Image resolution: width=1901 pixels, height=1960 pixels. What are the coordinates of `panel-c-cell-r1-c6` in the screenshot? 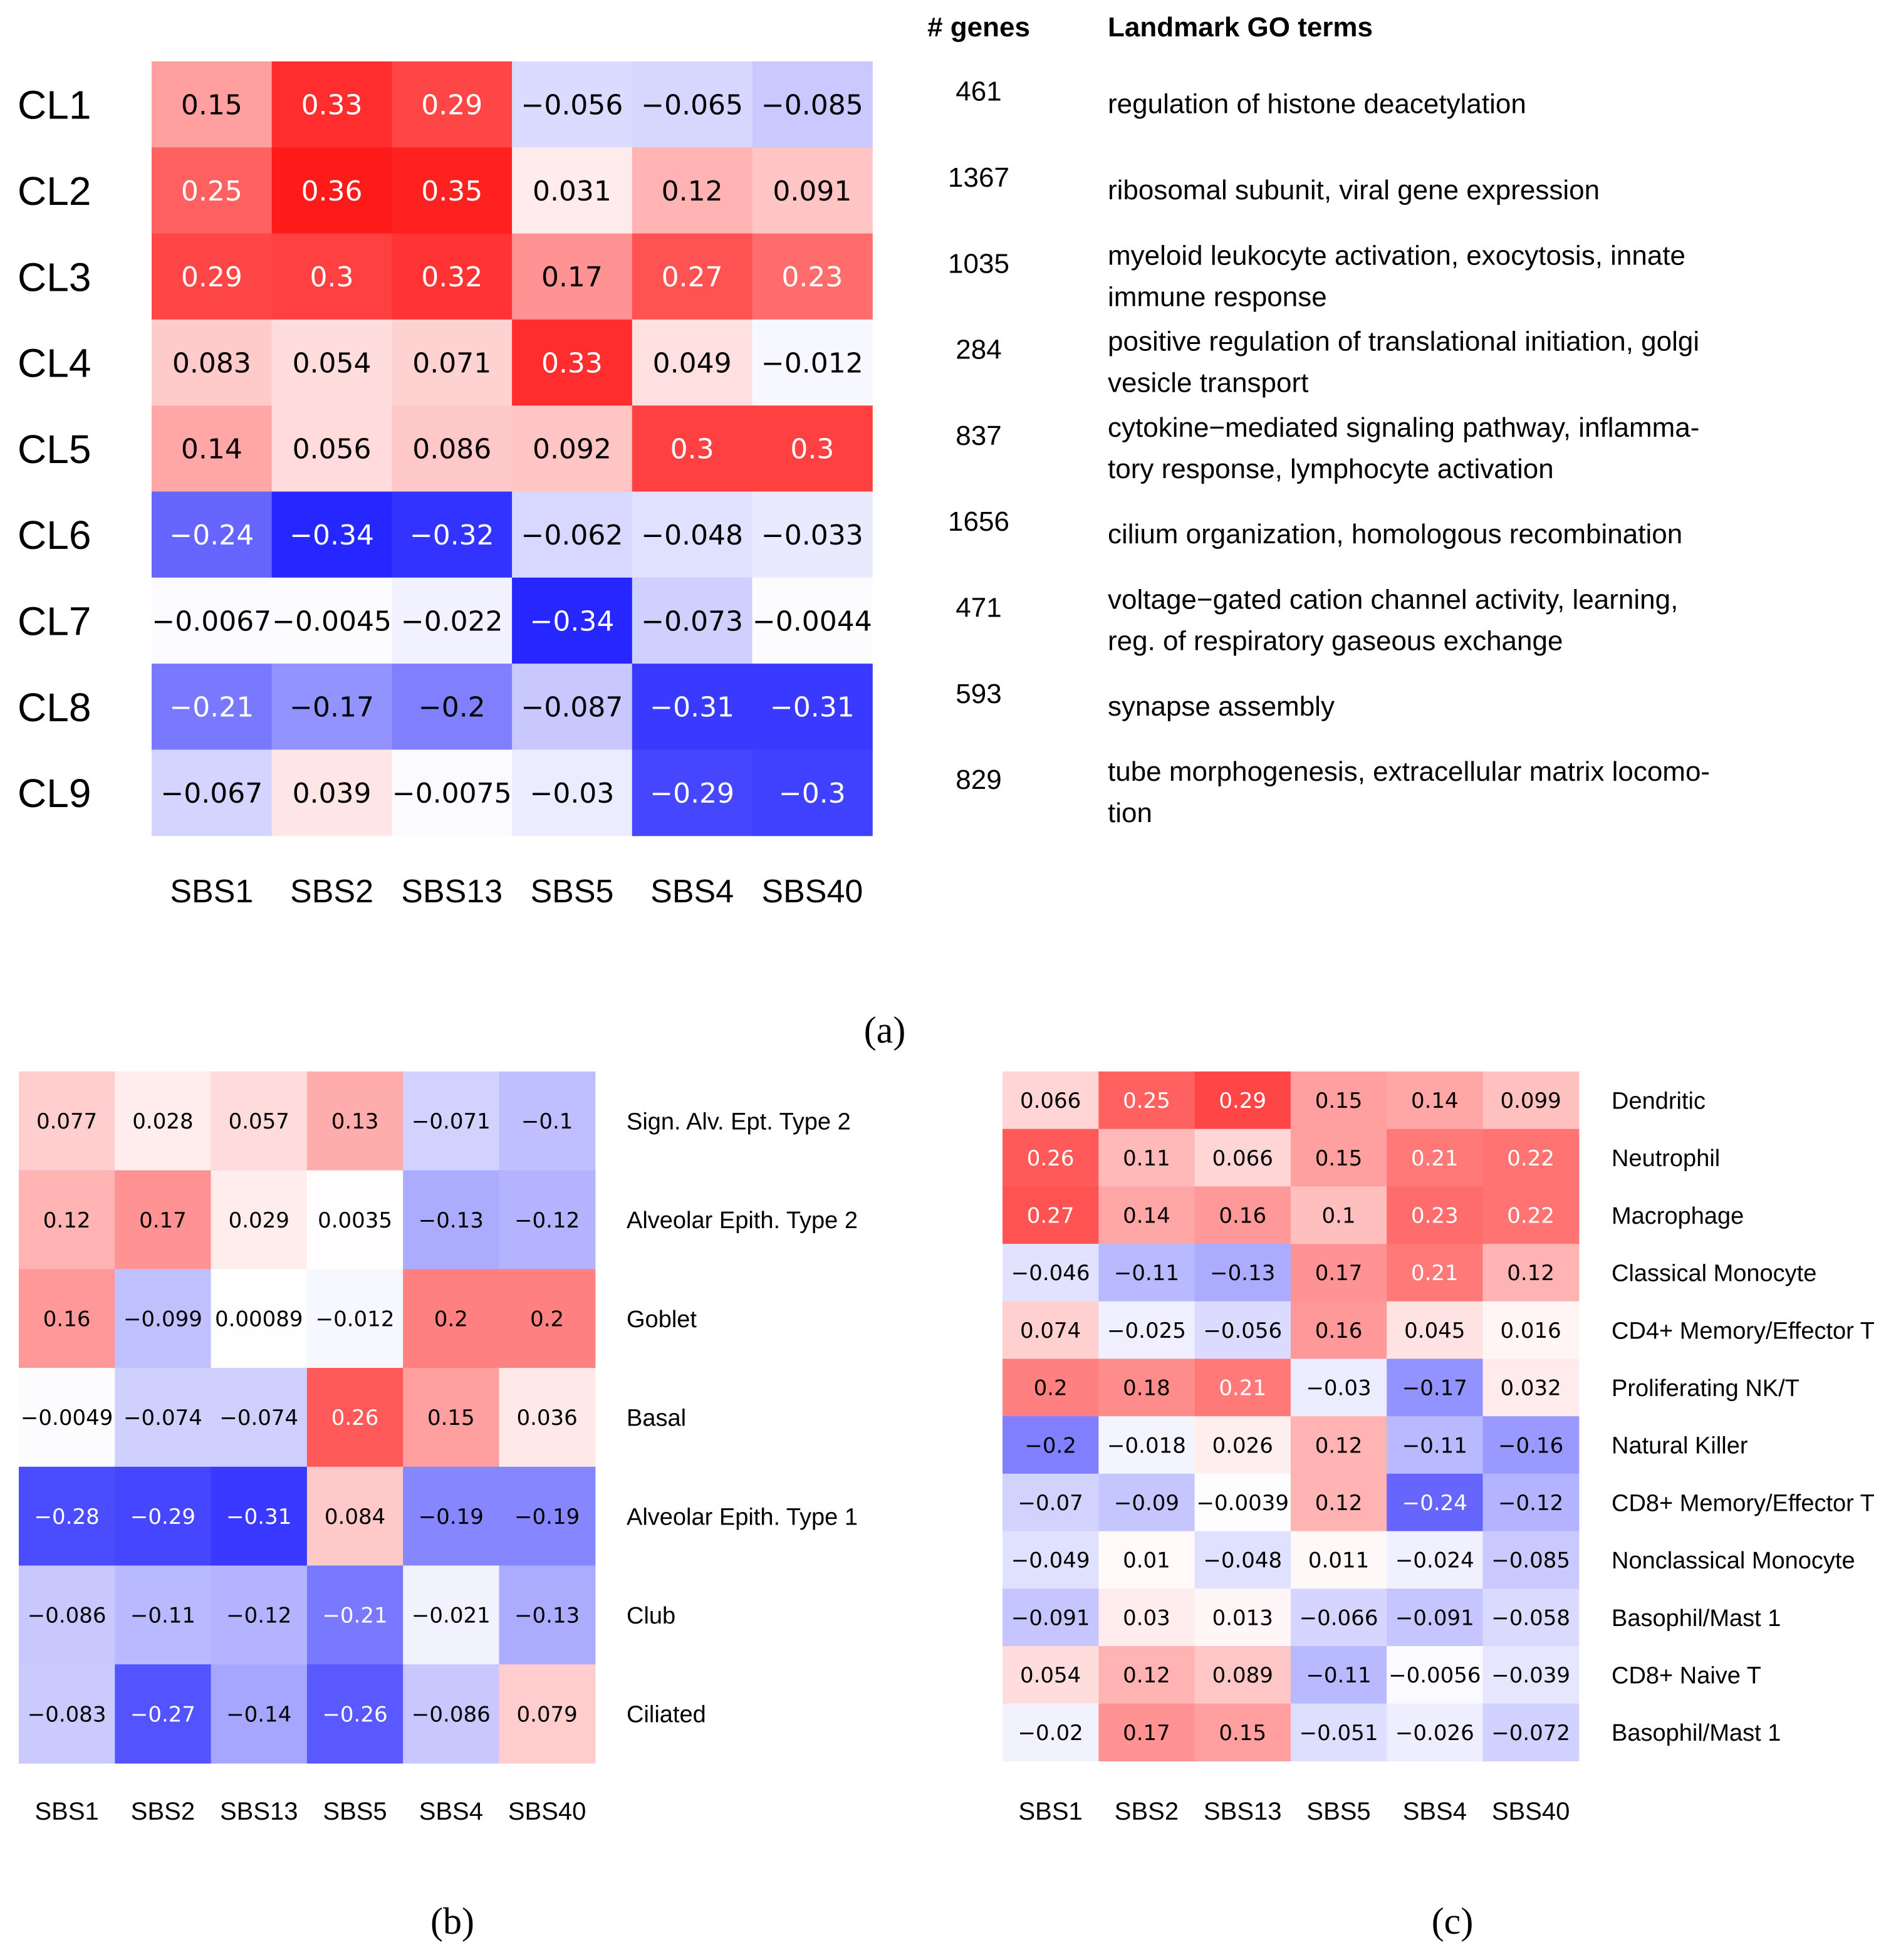 It's located at (1531, 1100).